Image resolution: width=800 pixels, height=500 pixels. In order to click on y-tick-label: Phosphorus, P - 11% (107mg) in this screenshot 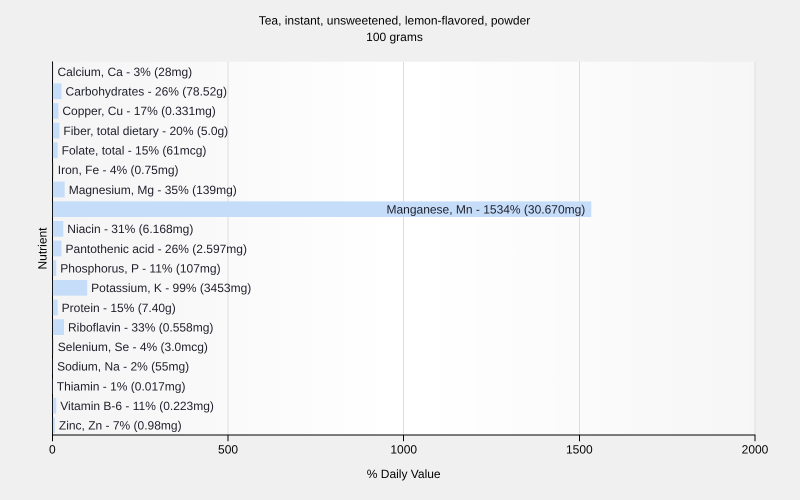, I will do `click(140, 268)`.